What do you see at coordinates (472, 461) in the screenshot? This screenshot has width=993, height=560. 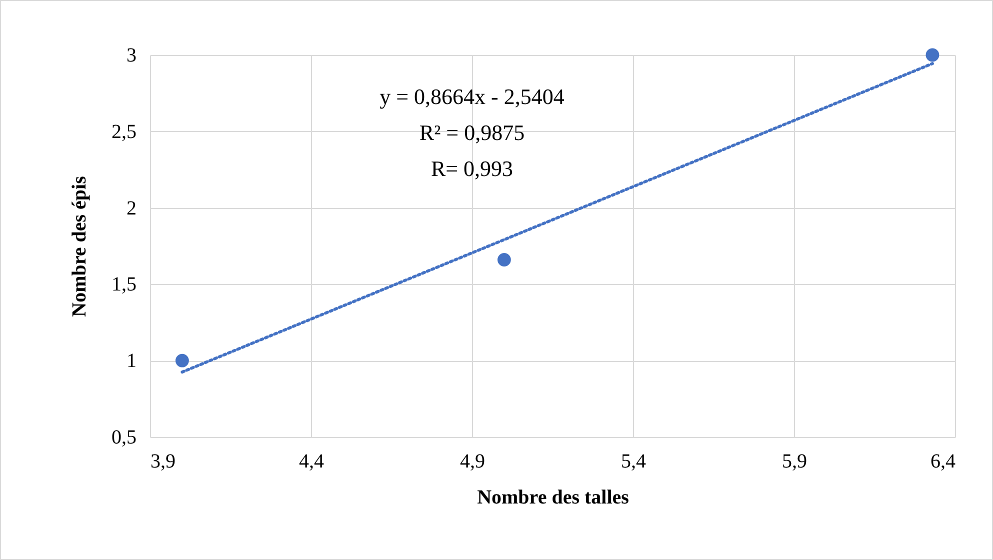 I see `x-tick-label: 4,9` at bounding box center [472, 461].